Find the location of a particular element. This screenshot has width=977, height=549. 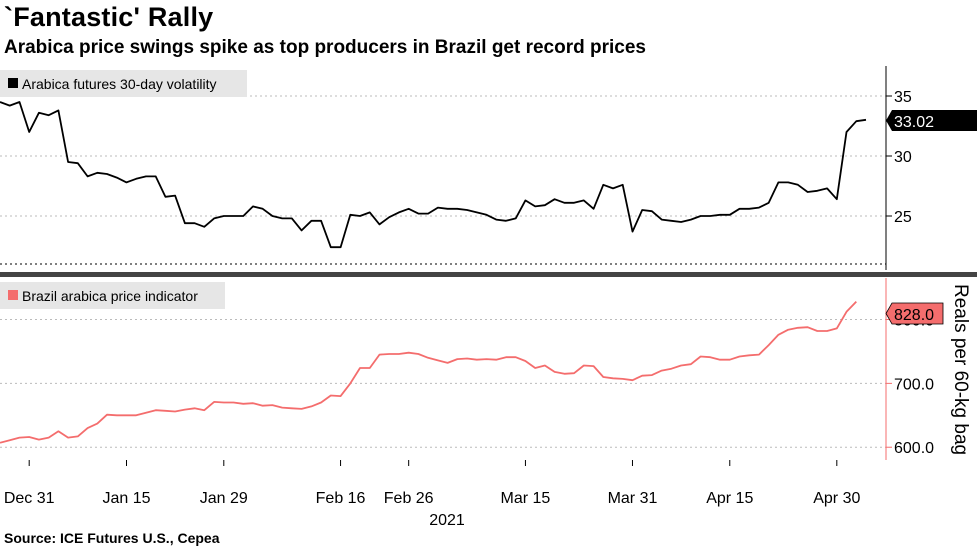

chart-title: `Fantastic' Rally is located at coordinates (109, 17).